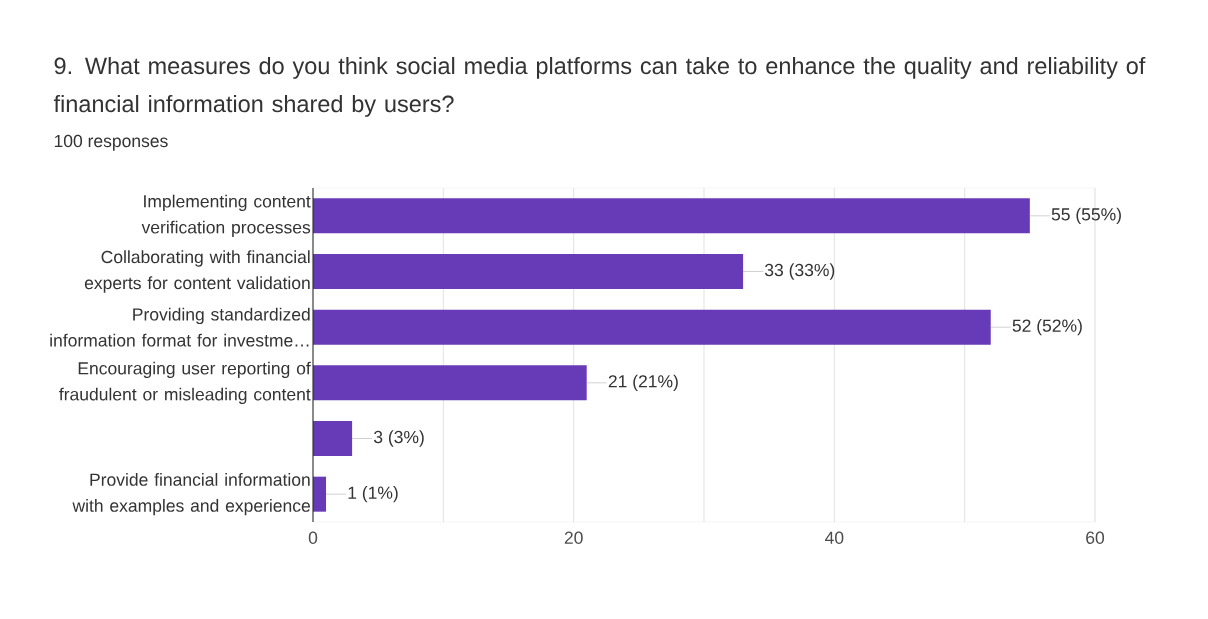  I want to click on data-label: 3 (3%), so click(398, 438).